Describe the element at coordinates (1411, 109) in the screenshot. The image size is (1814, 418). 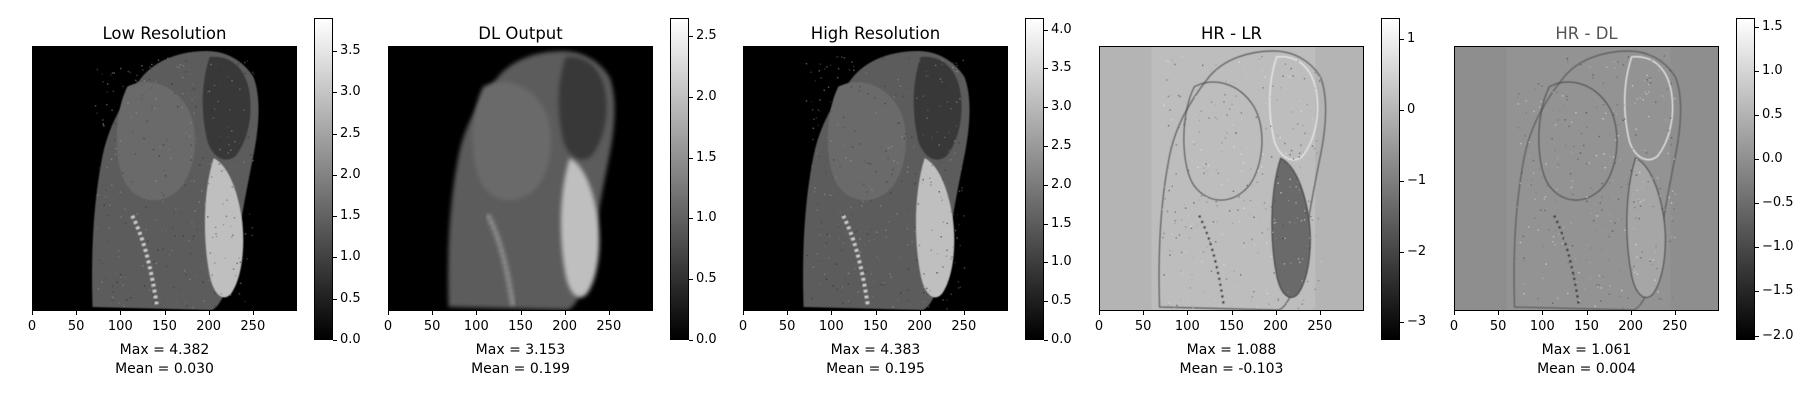
I see `colorbar-tick-label: 0` at that location.